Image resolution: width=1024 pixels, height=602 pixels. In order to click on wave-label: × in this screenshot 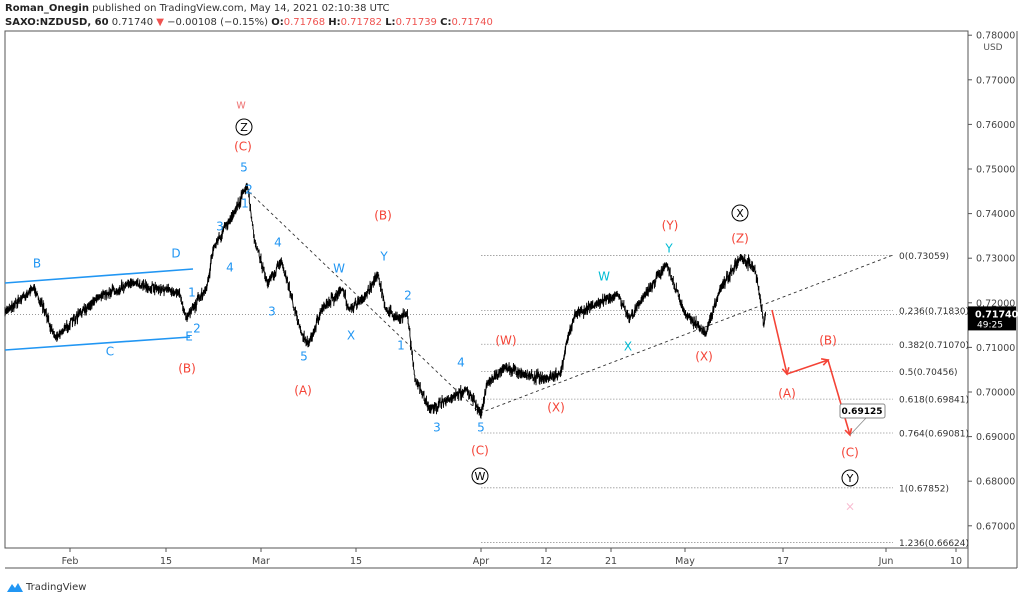, I will do `click(850, 507)`.